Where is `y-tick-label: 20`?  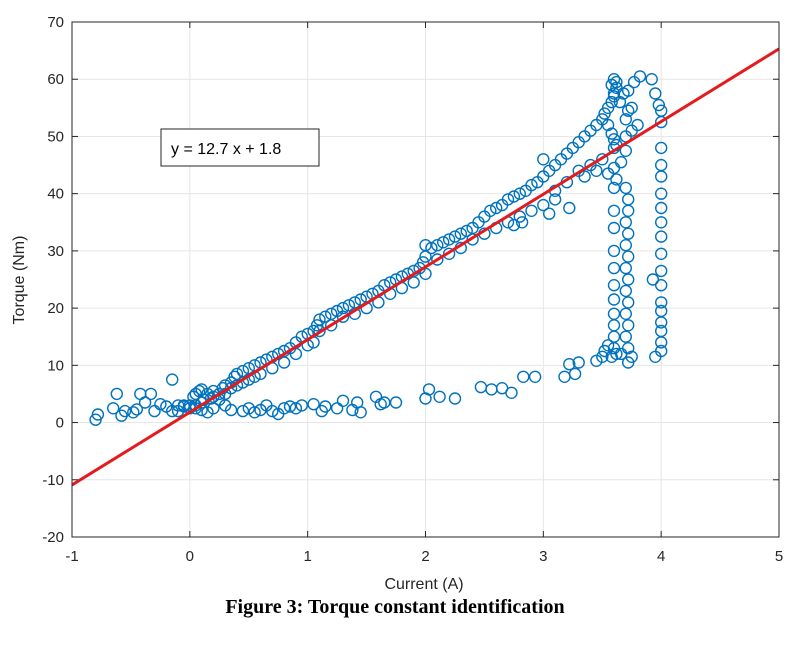 y-tick-label: 20 is located at coordinates (55, 308).